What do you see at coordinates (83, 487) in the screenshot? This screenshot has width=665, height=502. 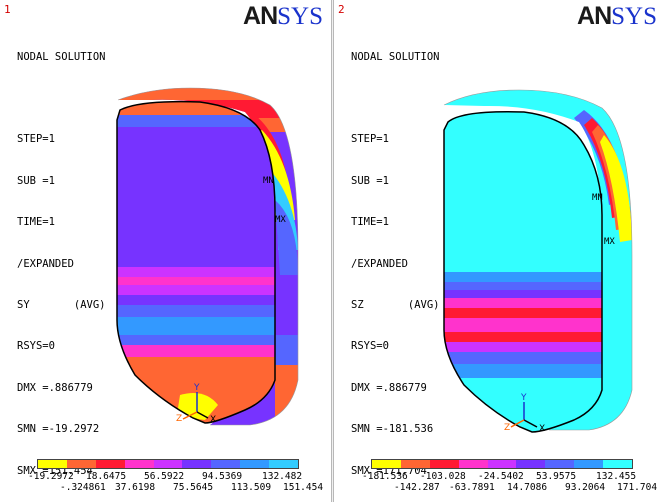 I see `legend-bottom-label-1: -.324861` at bounding box center [83, 487].